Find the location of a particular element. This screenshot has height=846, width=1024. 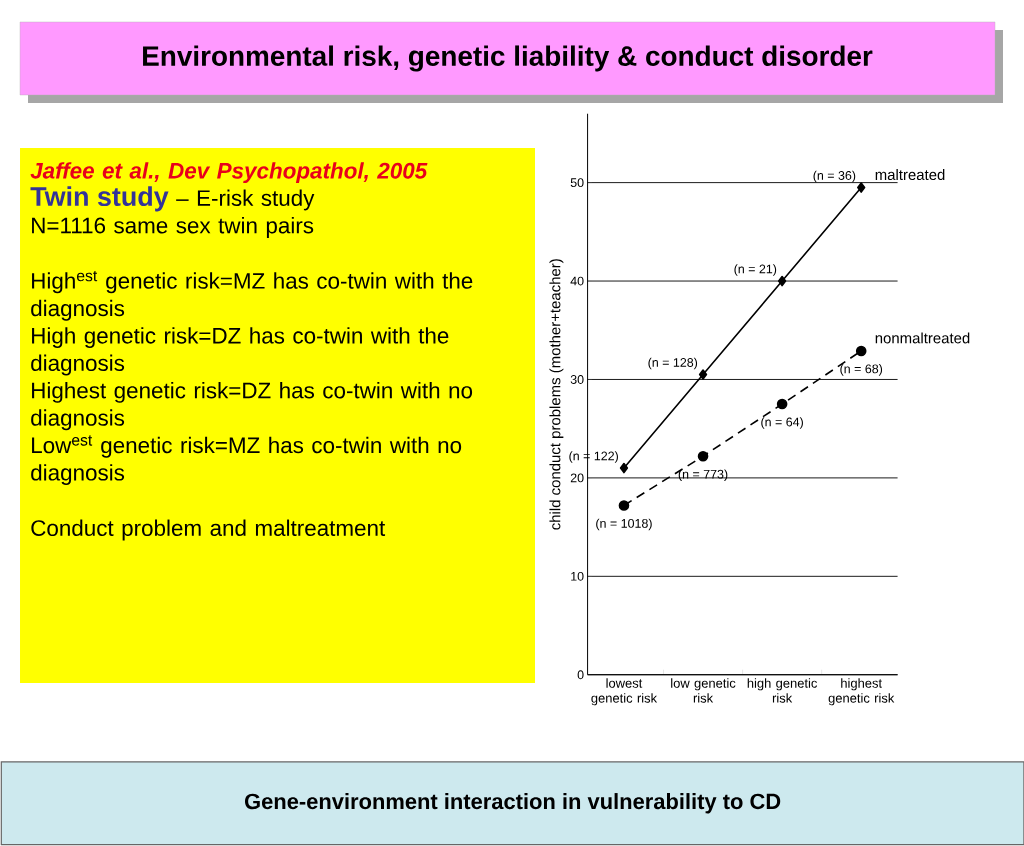

text: High$^{est}$ genetic risk=MZ has co-twin with the diagnosis is located at coordinates (252, 295).